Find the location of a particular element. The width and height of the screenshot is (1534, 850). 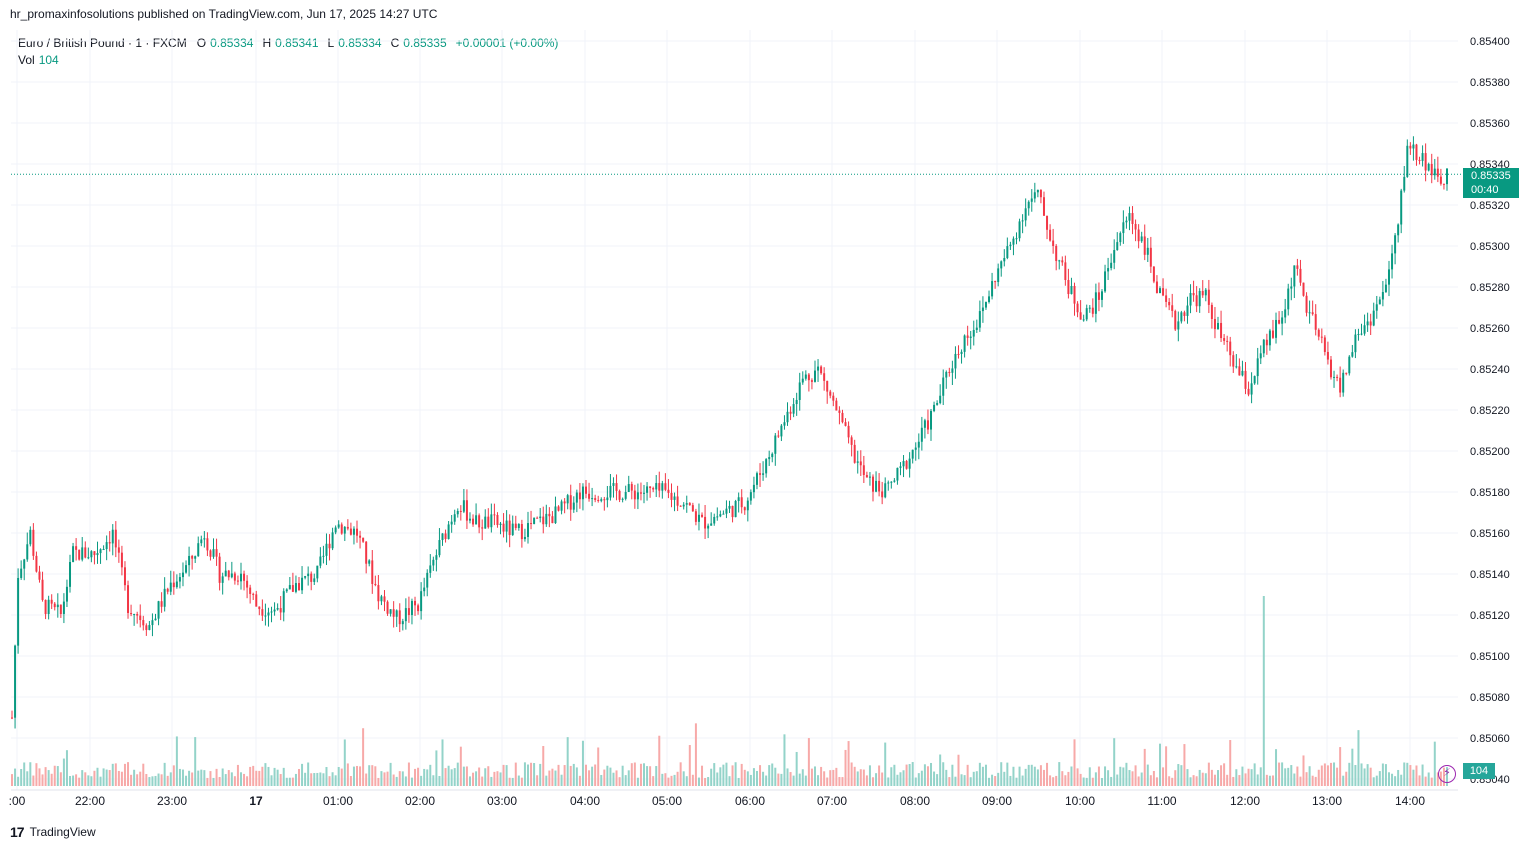

y-tick-label: 0.85360 is located at coordinates (1490, 124).